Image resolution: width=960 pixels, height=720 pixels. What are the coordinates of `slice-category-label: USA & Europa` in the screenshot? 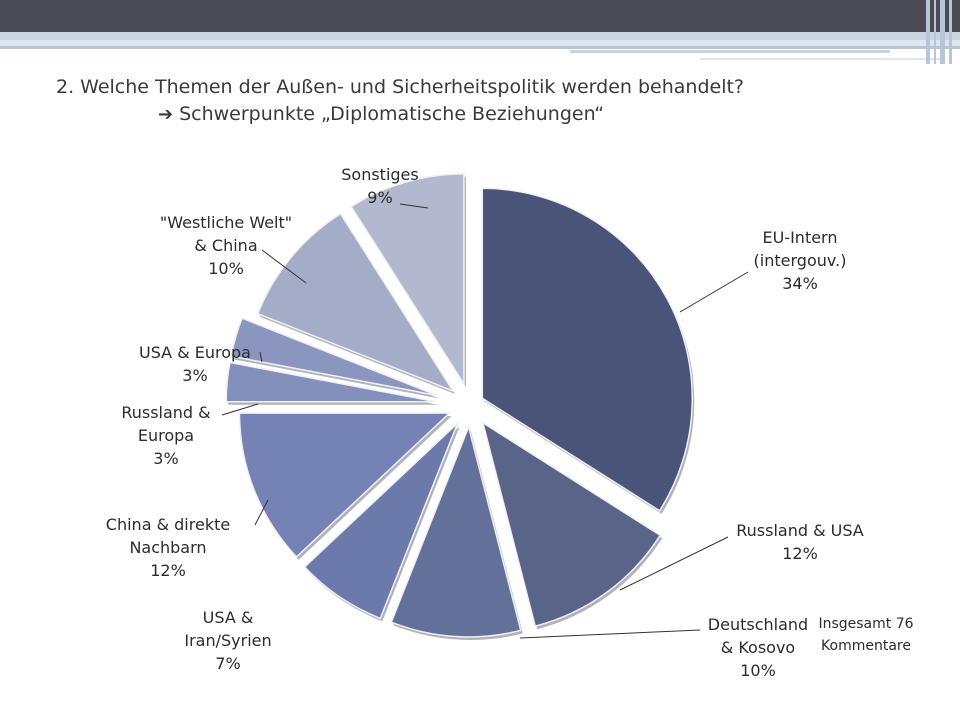 It's located at (195, 352).